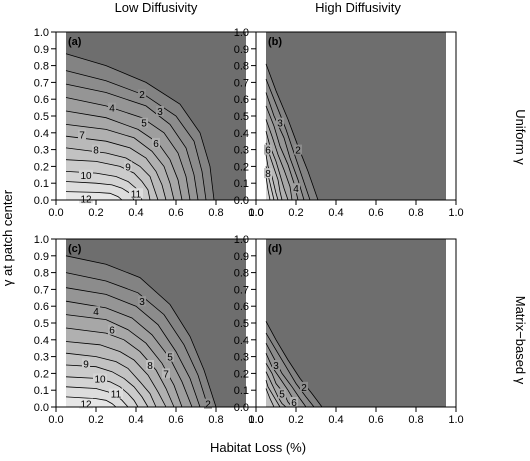 Image resolution: width=530 pixels, height=461 pixels. Describe the element at coordinates (41, 83) in the screenshot. I see `y-tick-label: 0.7` at that location.